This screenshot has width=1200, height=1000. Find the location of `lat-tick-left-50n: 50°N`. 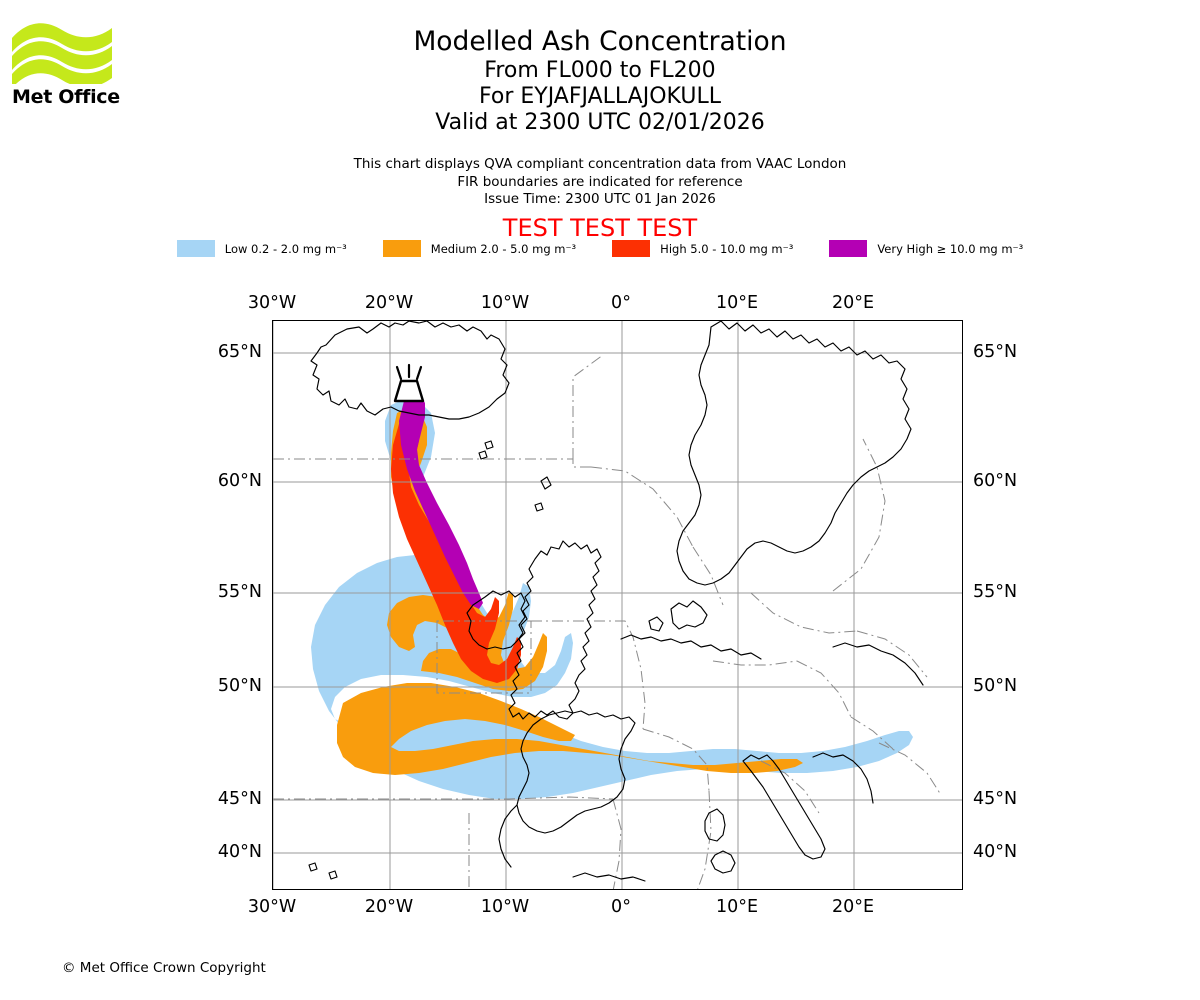

lat-tick-left-50n: 50°N is located at coordinates (239, 686).